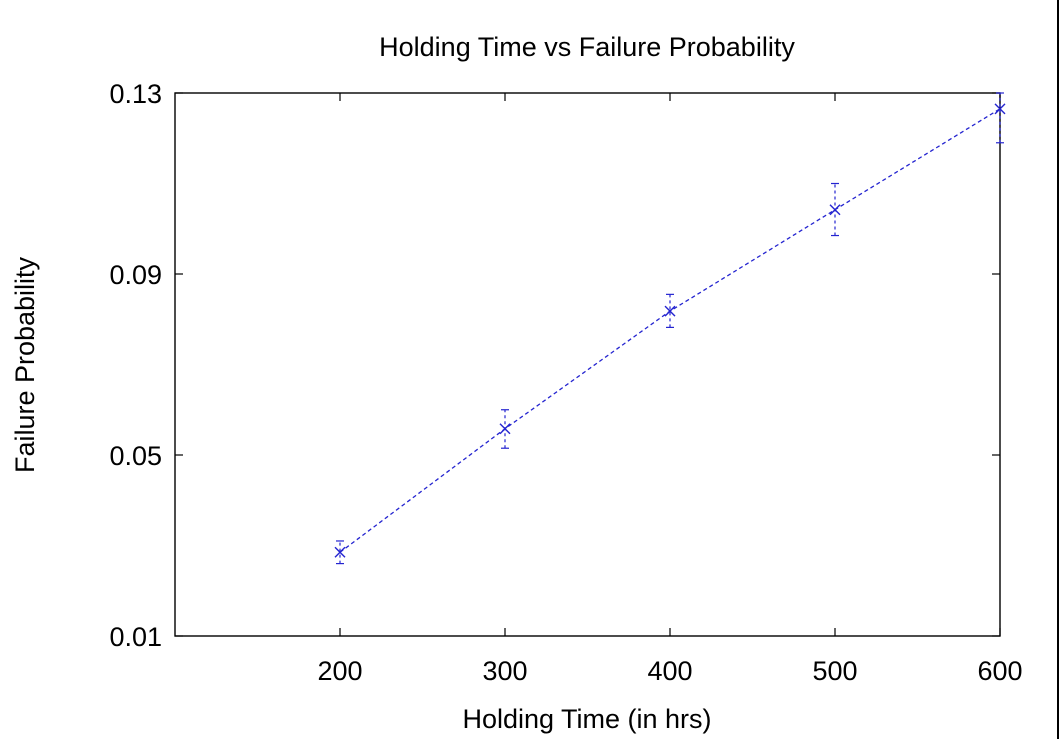 The image size is (1059, 739). Describe the element at coordinates (999, 671) in the screenshot. I see `x-tick-label: 600` at that location.